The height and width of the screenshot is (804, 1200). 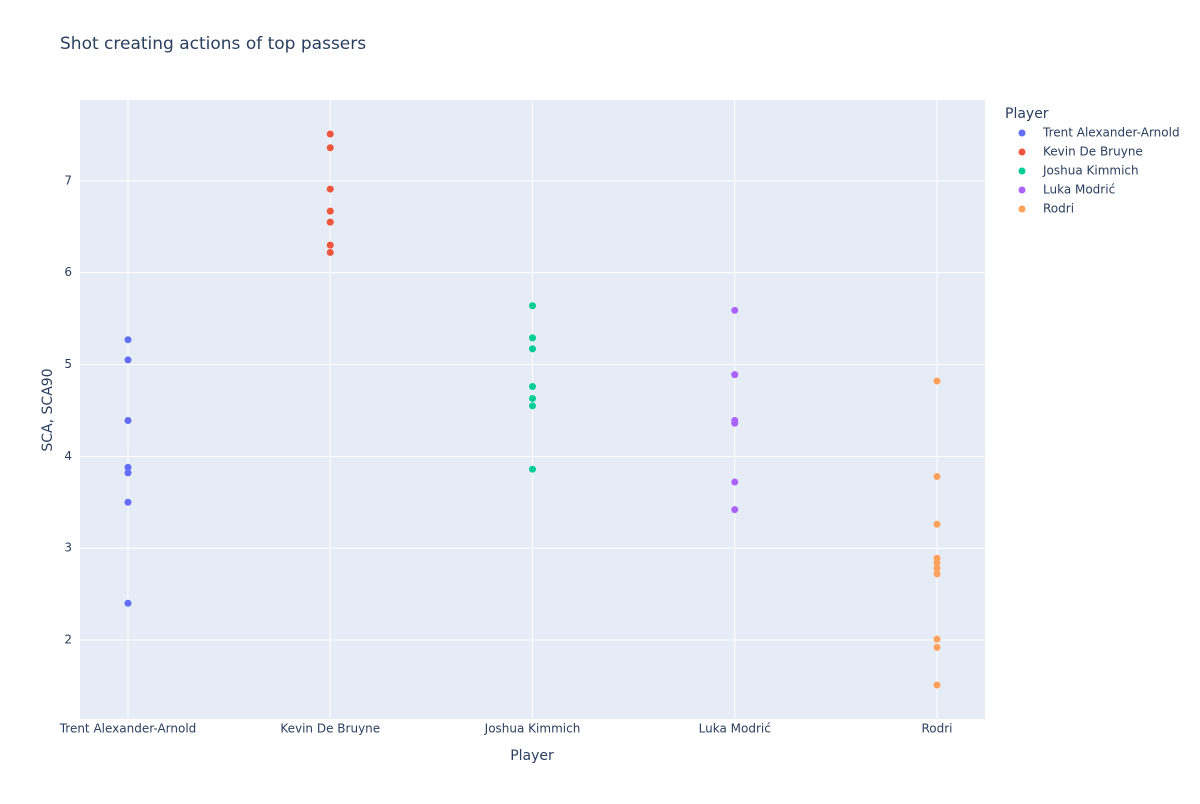 What do you see at coordinates (68, 640) in the screenshot?
I see `y-tick-label: 2` at bounding box center [68, 640].